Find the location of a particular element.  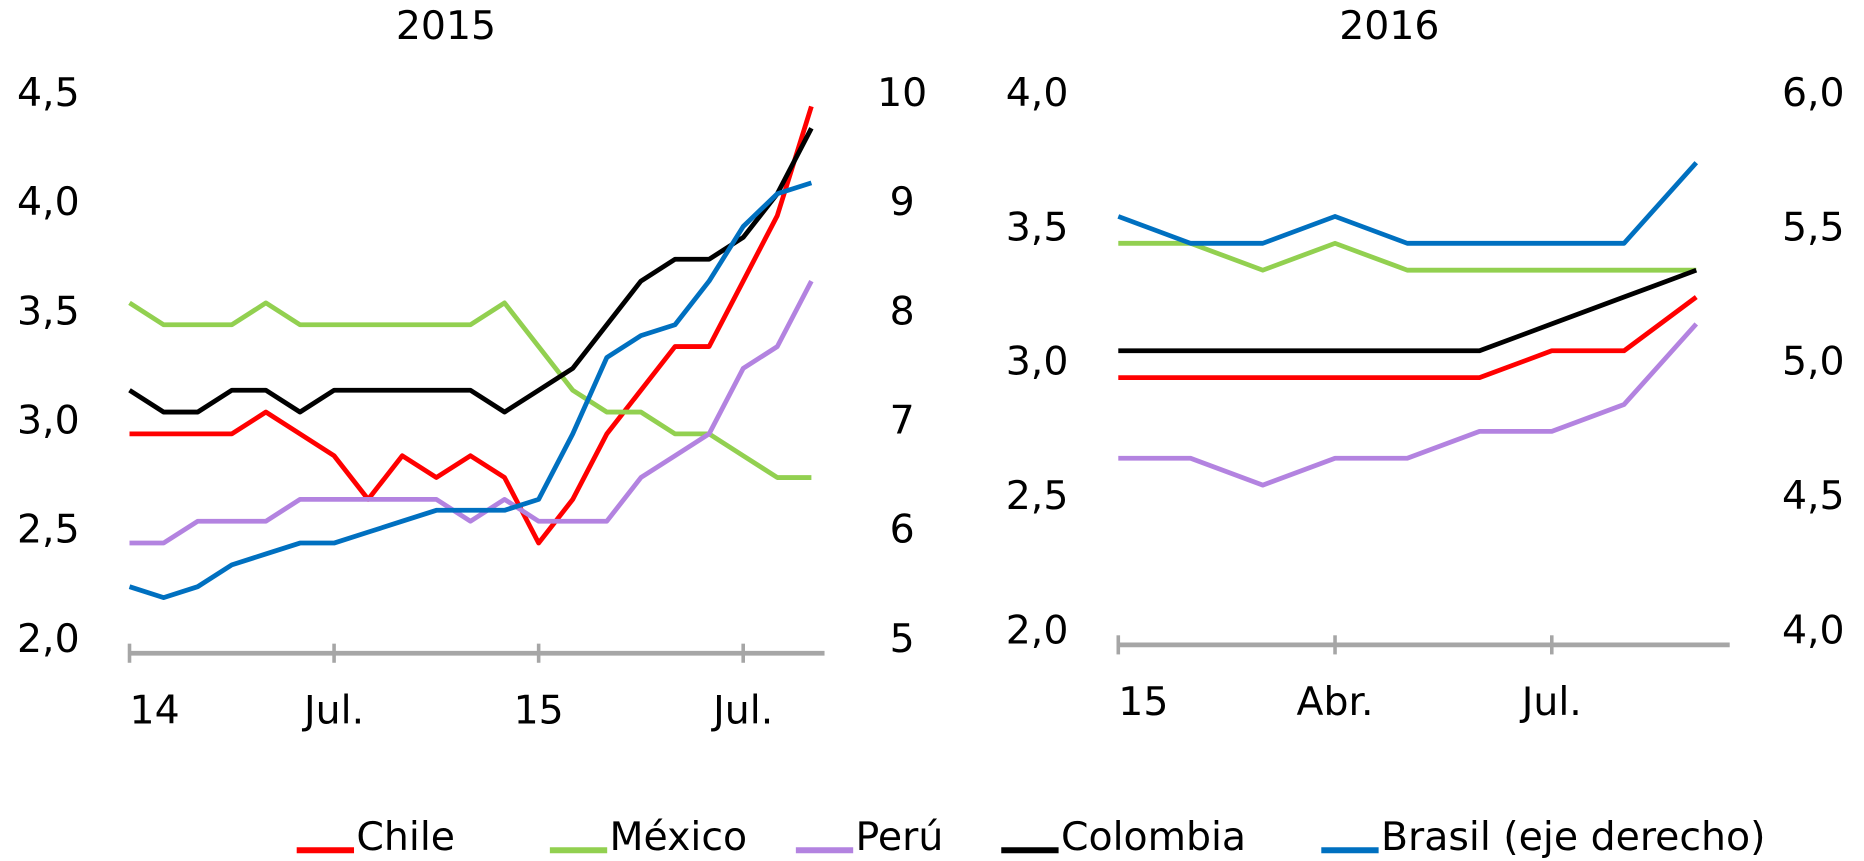

y-tick-label: 4,5 is located at coordinates (48, 93).